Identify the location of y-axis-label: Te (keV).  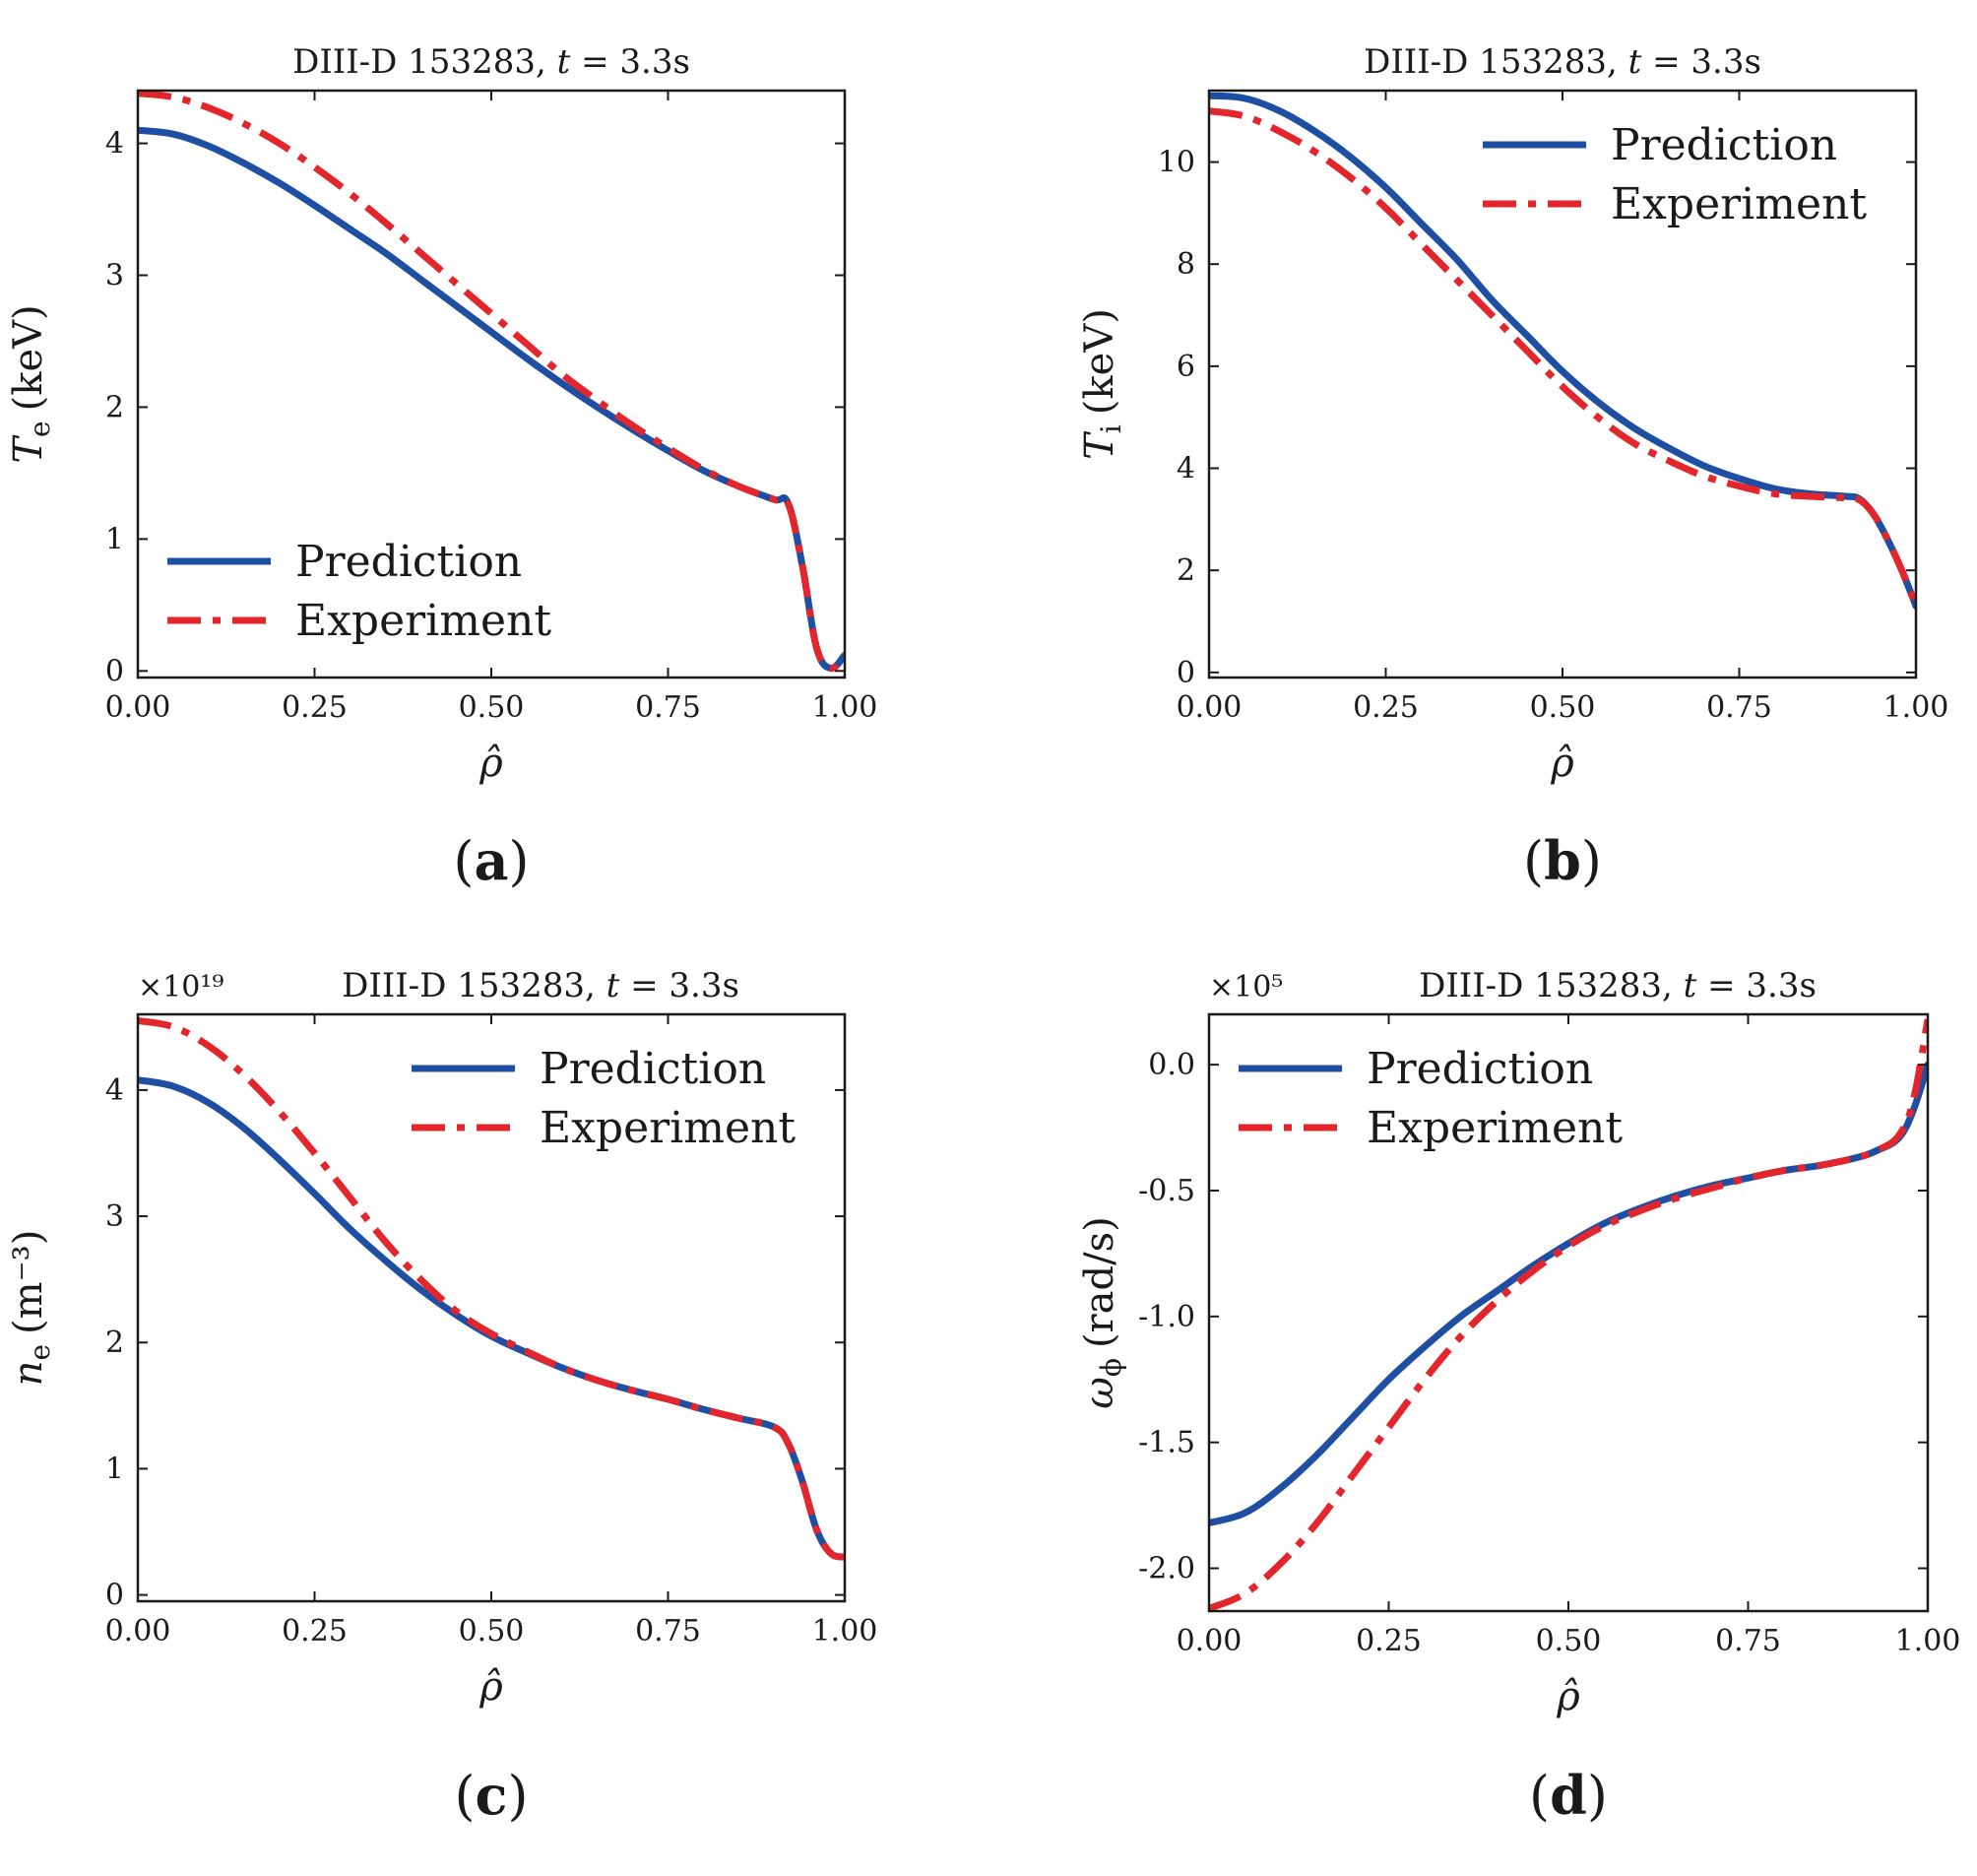
(31, 384).